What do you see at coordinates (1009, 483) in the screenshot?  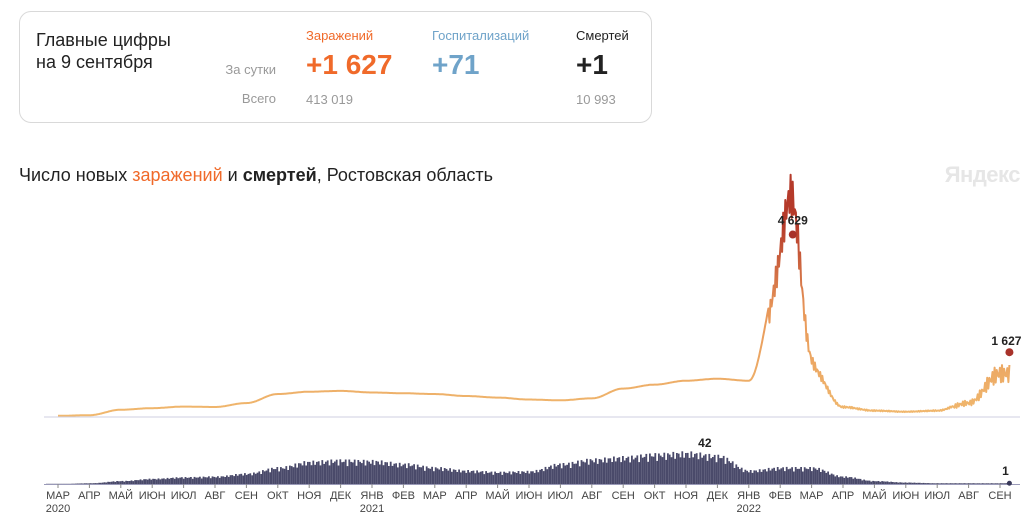 I see `deaths-last-point` at bounding box center [1009, 483].